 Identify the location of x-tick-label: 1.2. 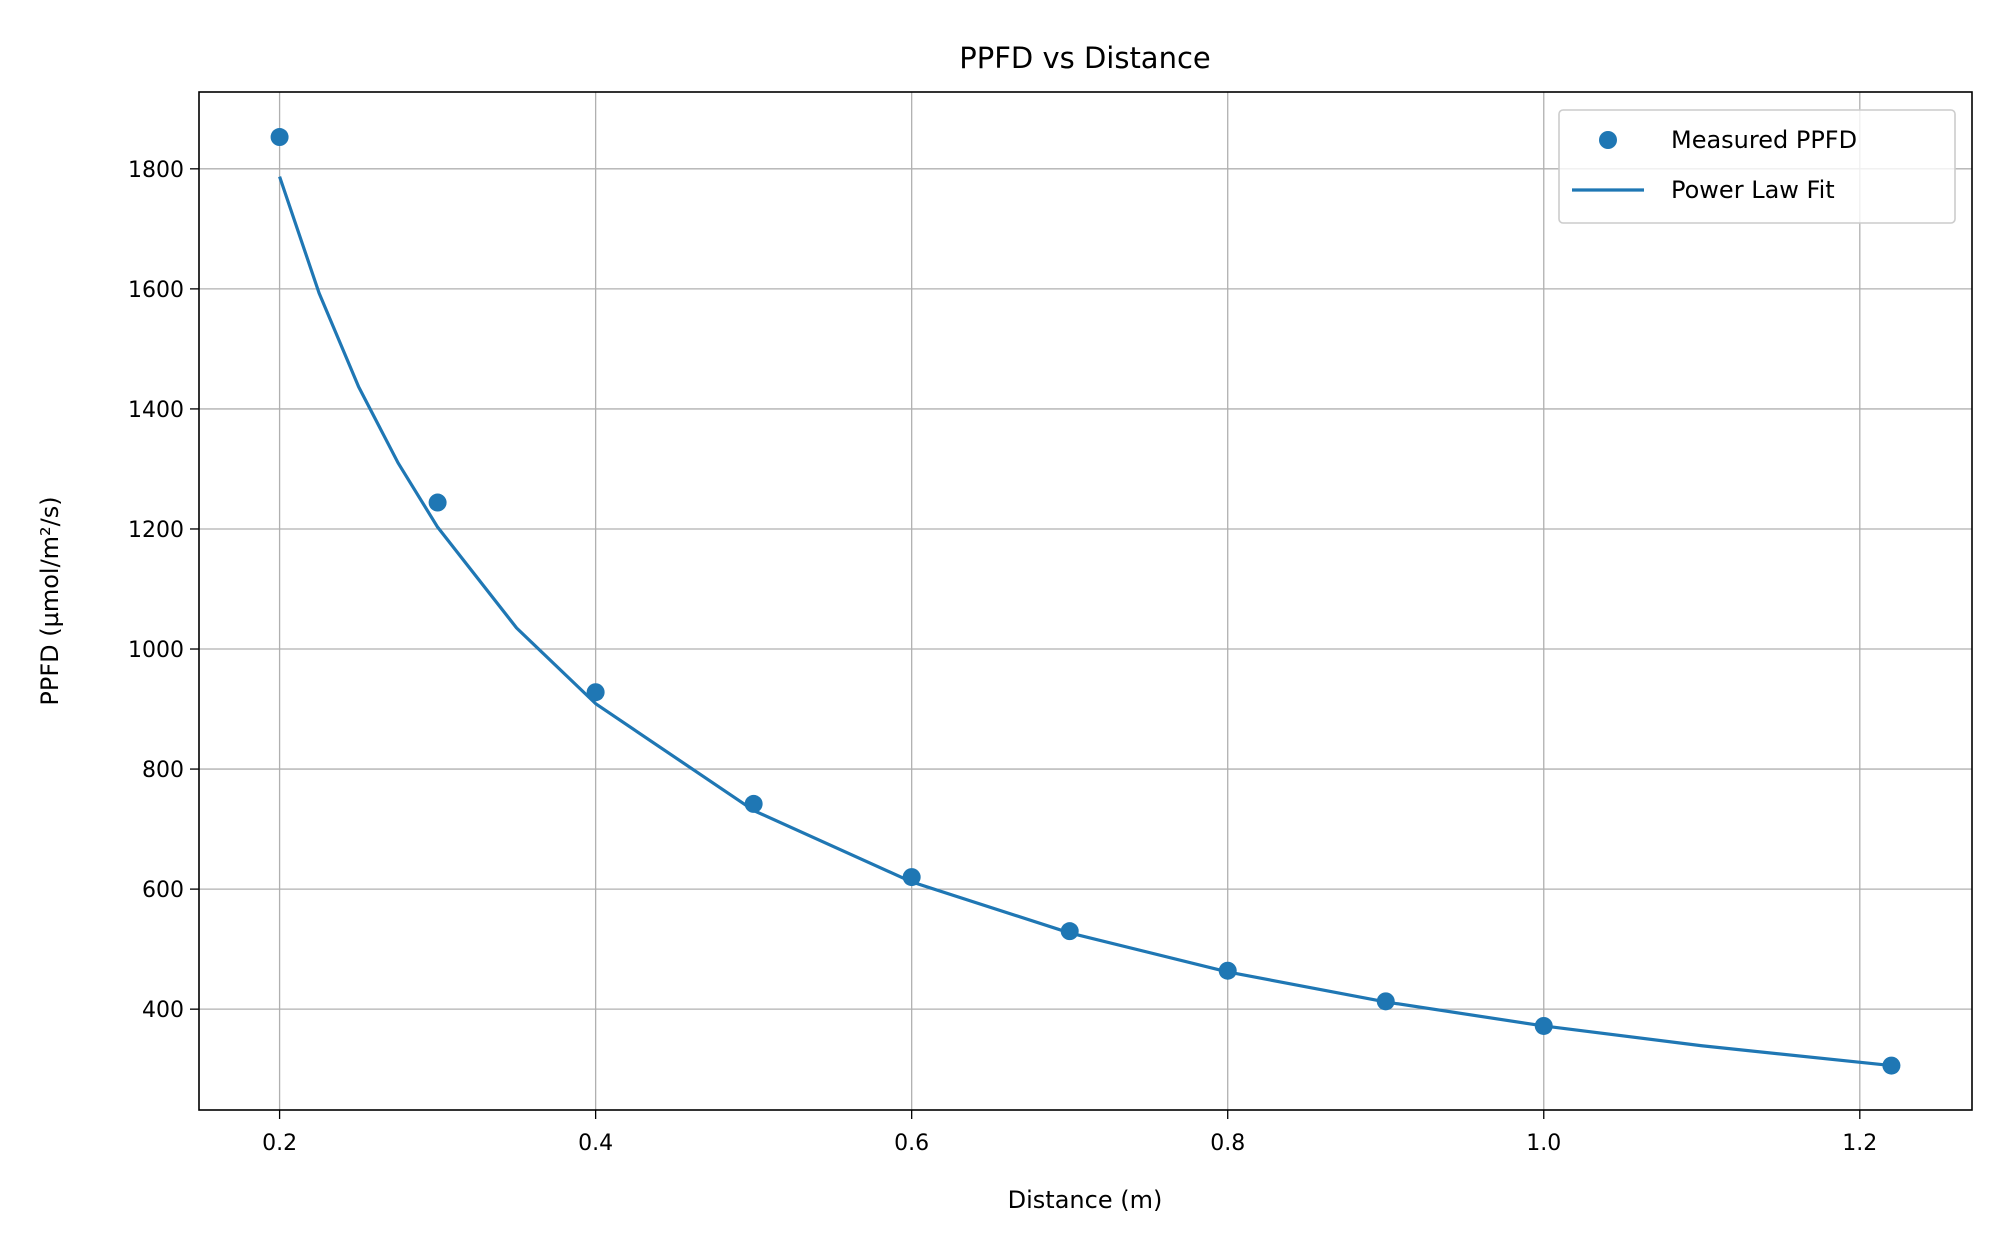
(1859, 1143).